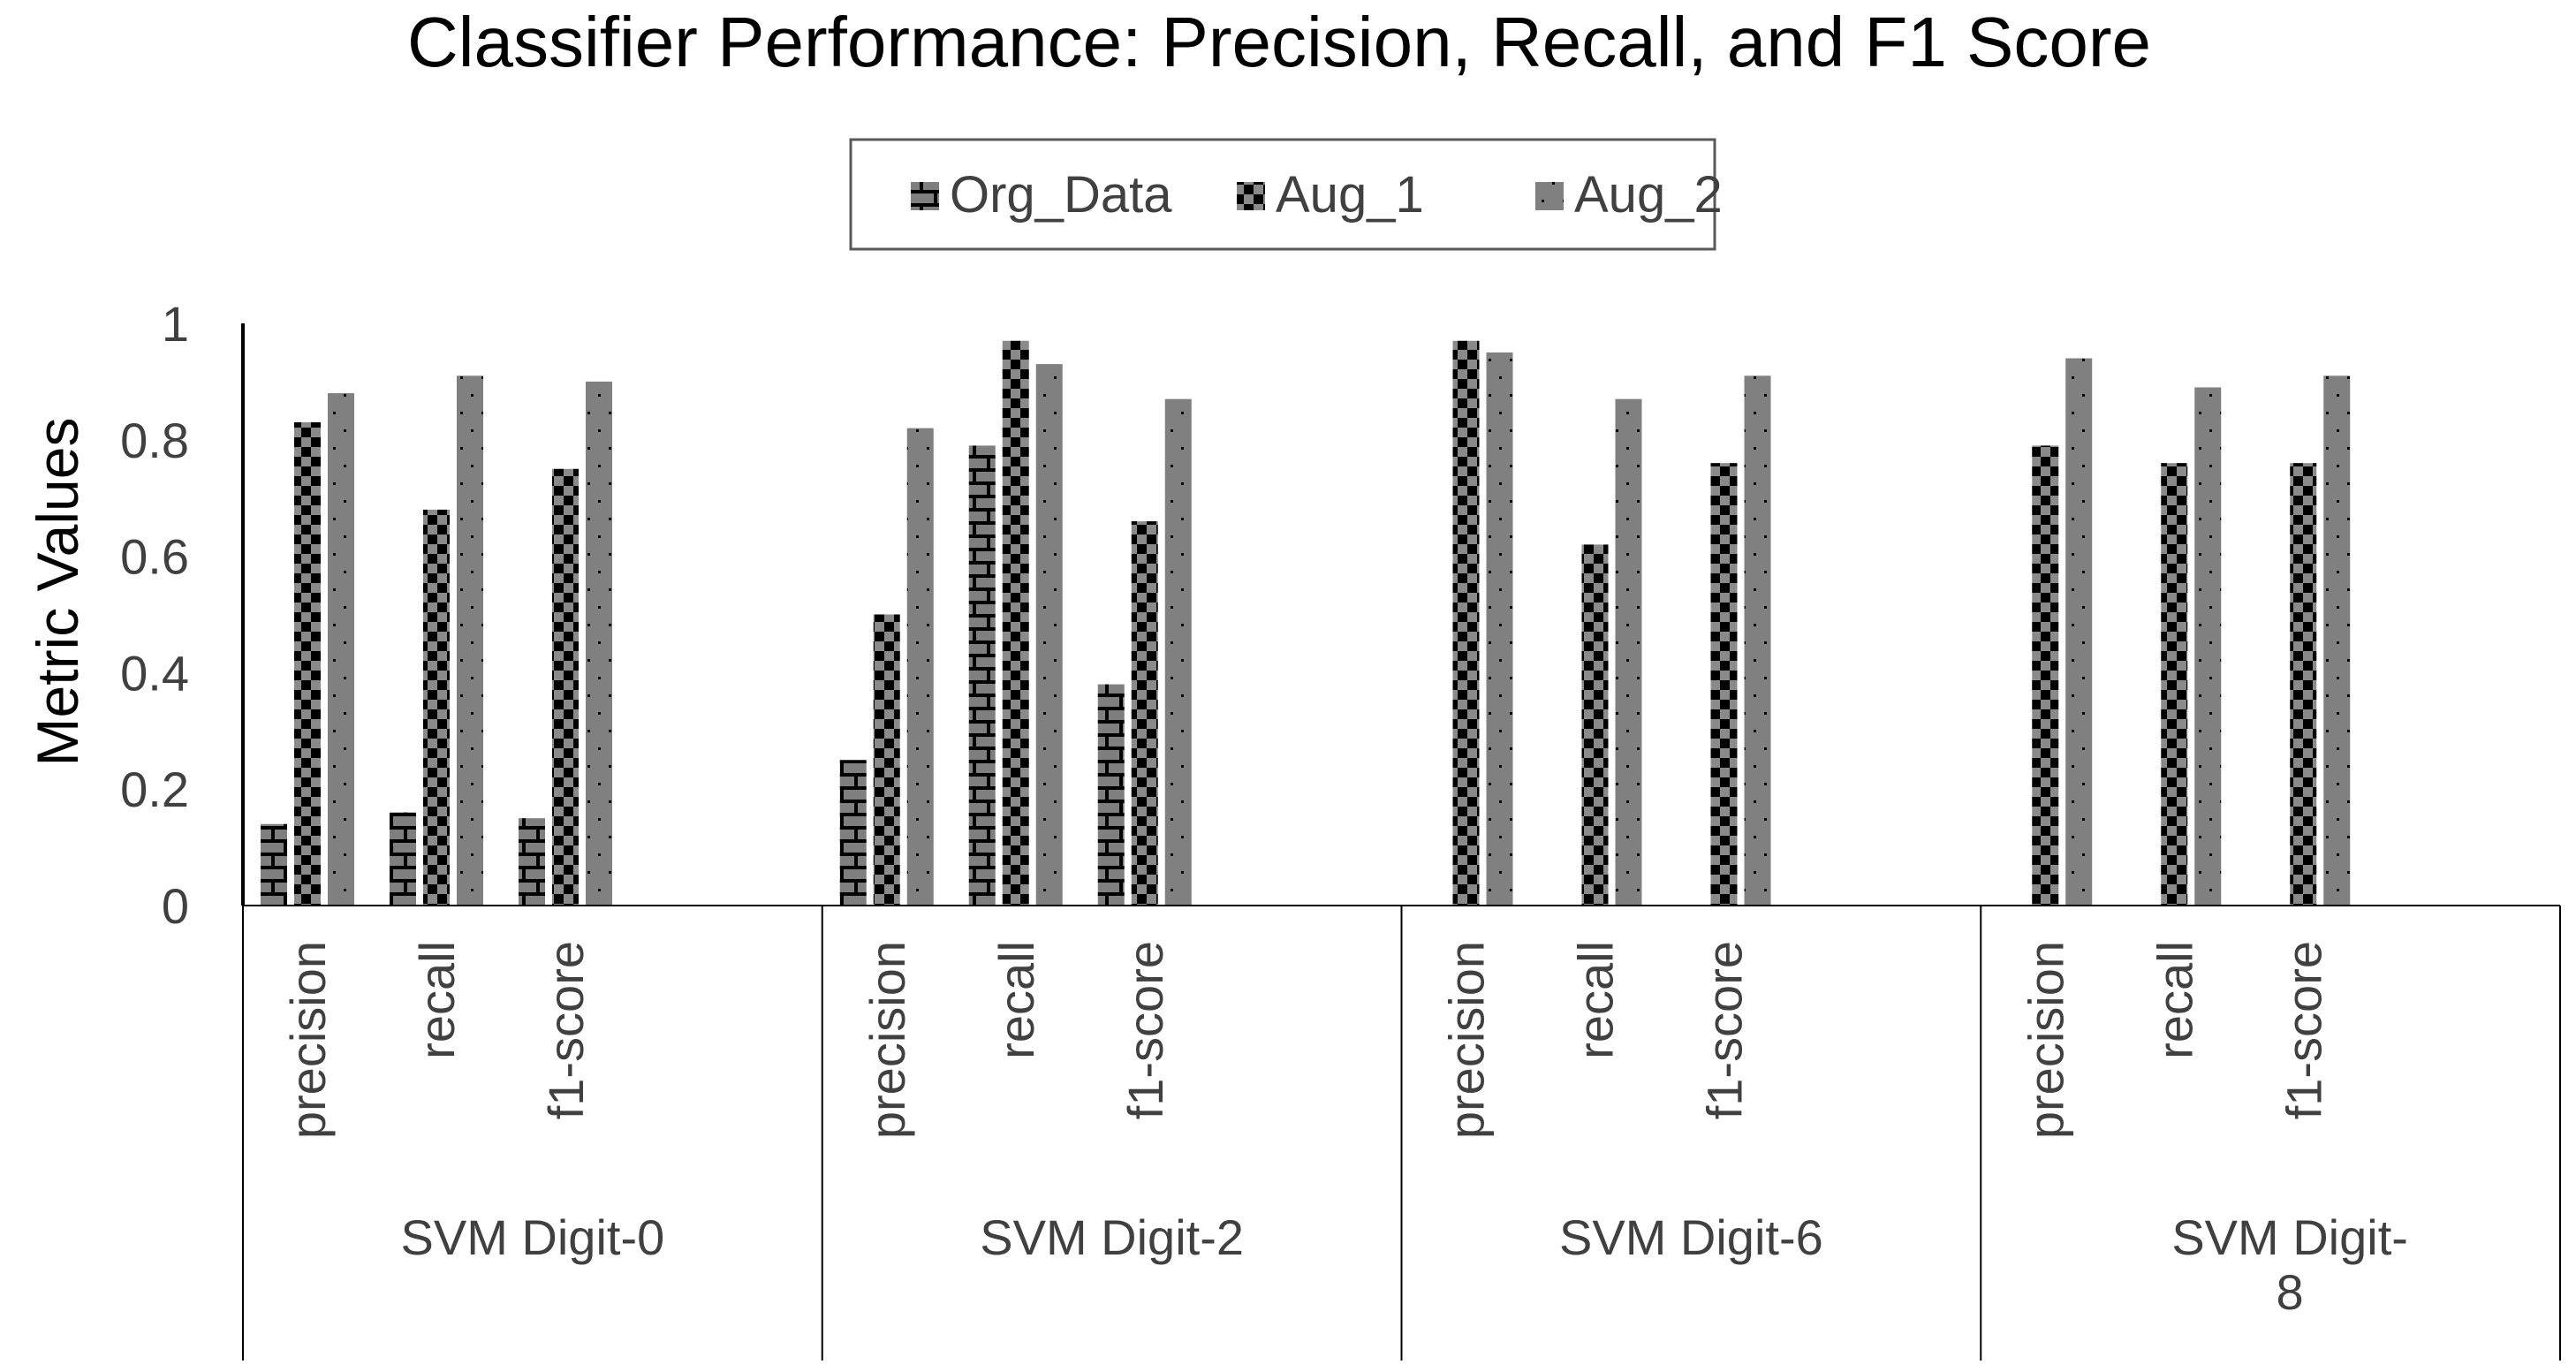 The height and width of the screenshot is (1372, 2576). I want to click on bar-aug-1-svm-digit-0-recall, so click(436, 707).